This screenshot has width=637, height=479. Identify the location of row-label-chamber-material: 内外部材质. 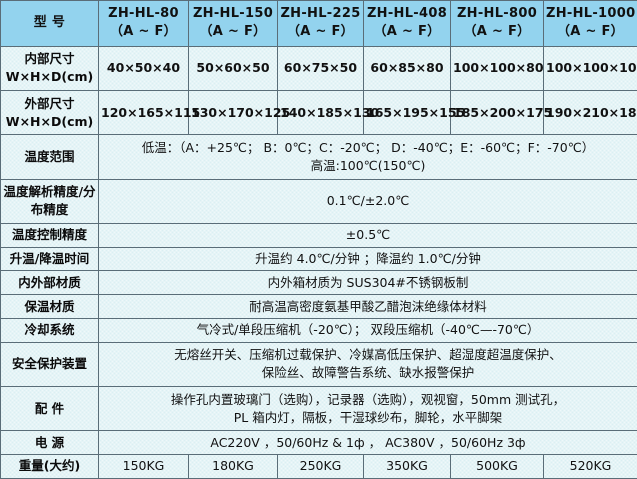
(49, 283).